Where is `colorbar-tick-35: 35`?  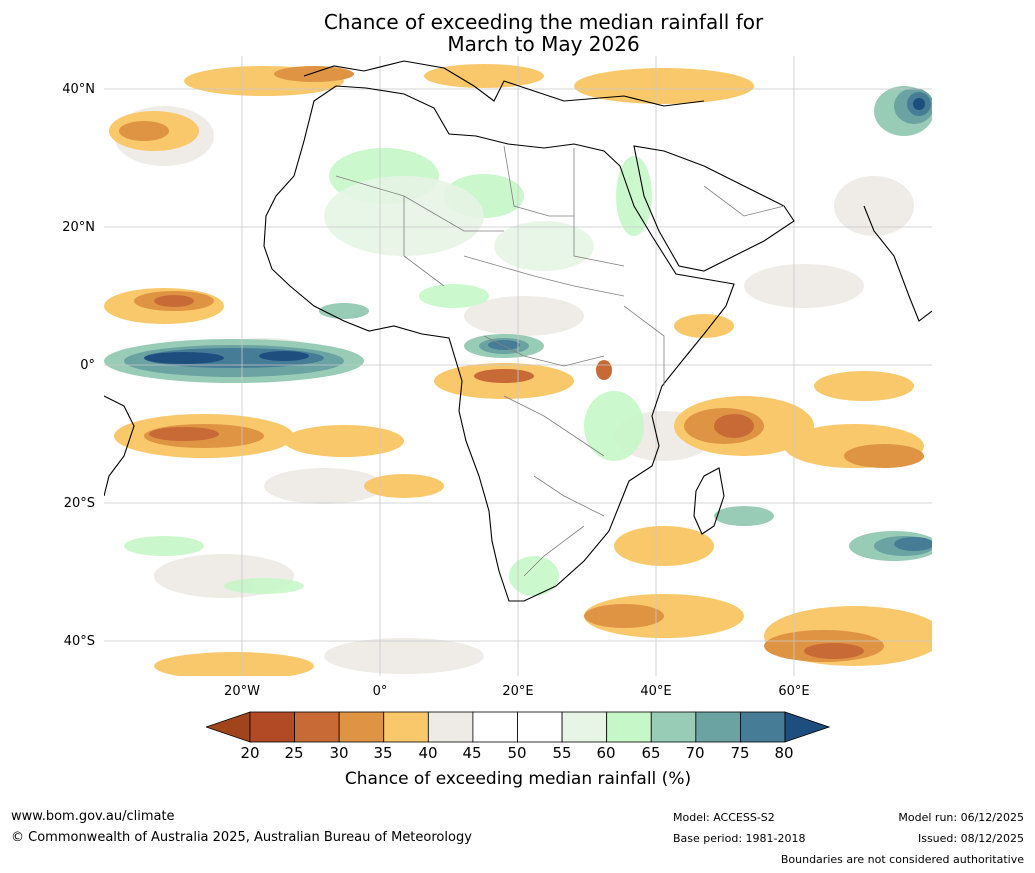 colorbar-tick-35: 35 is located at coordinates (383, 753).